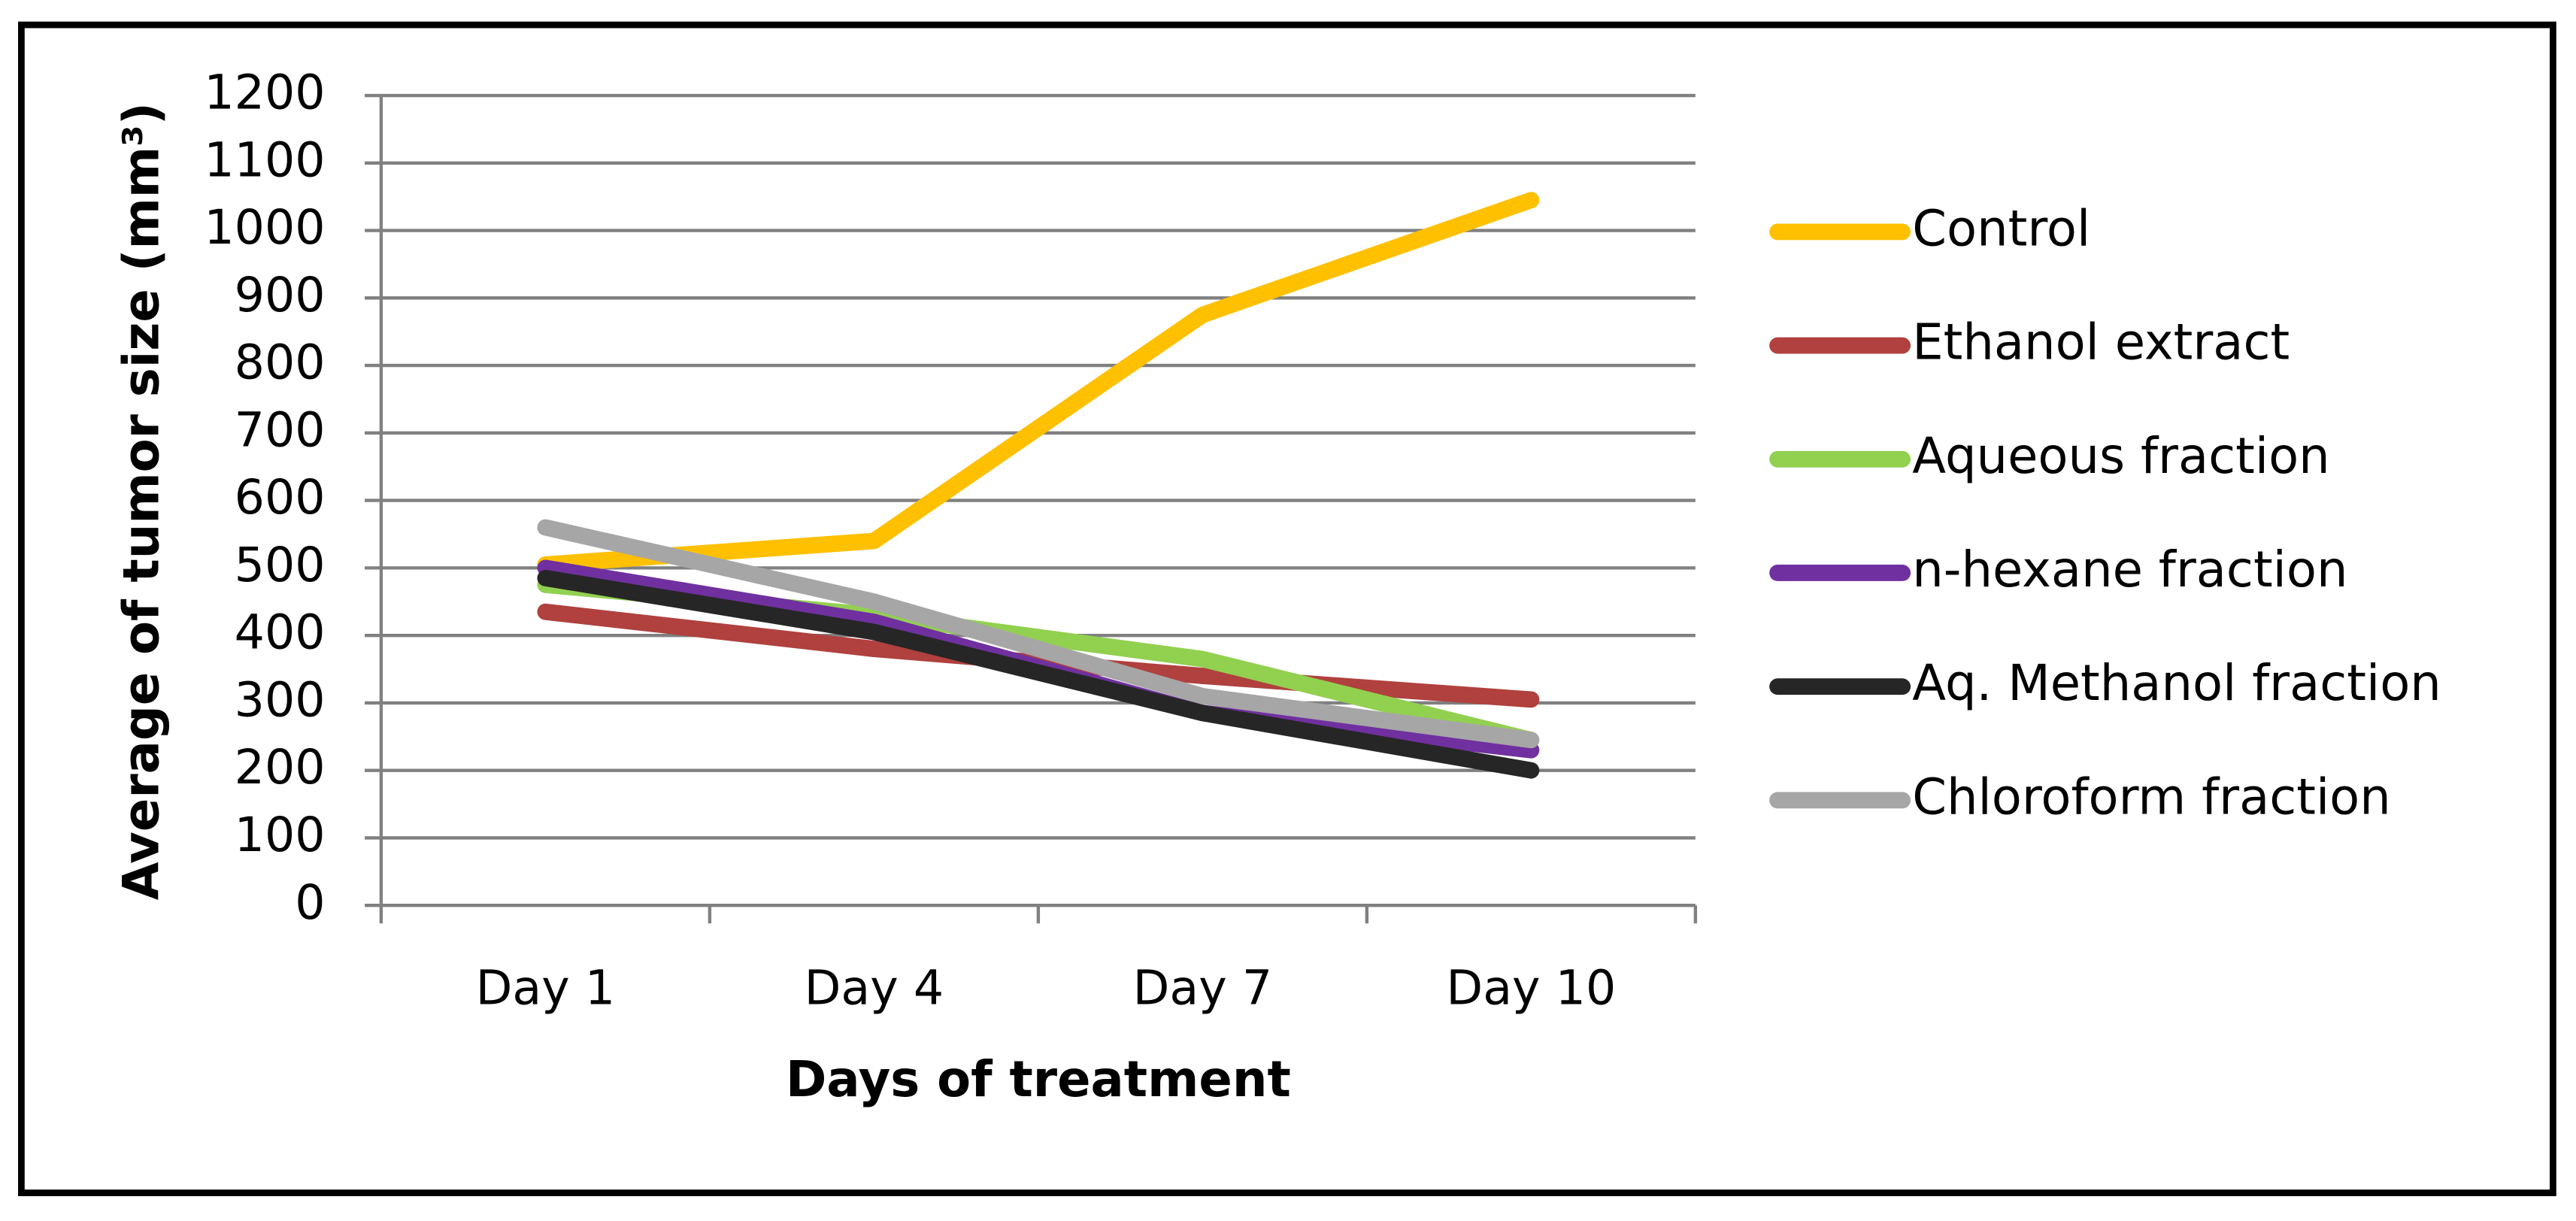 The height and width of the screenshot is (1221, 2576). What do you see at coordinates (280, 834) in the screenshot?
I see `y-tick-label: 100` at bounding box center [280, 834].